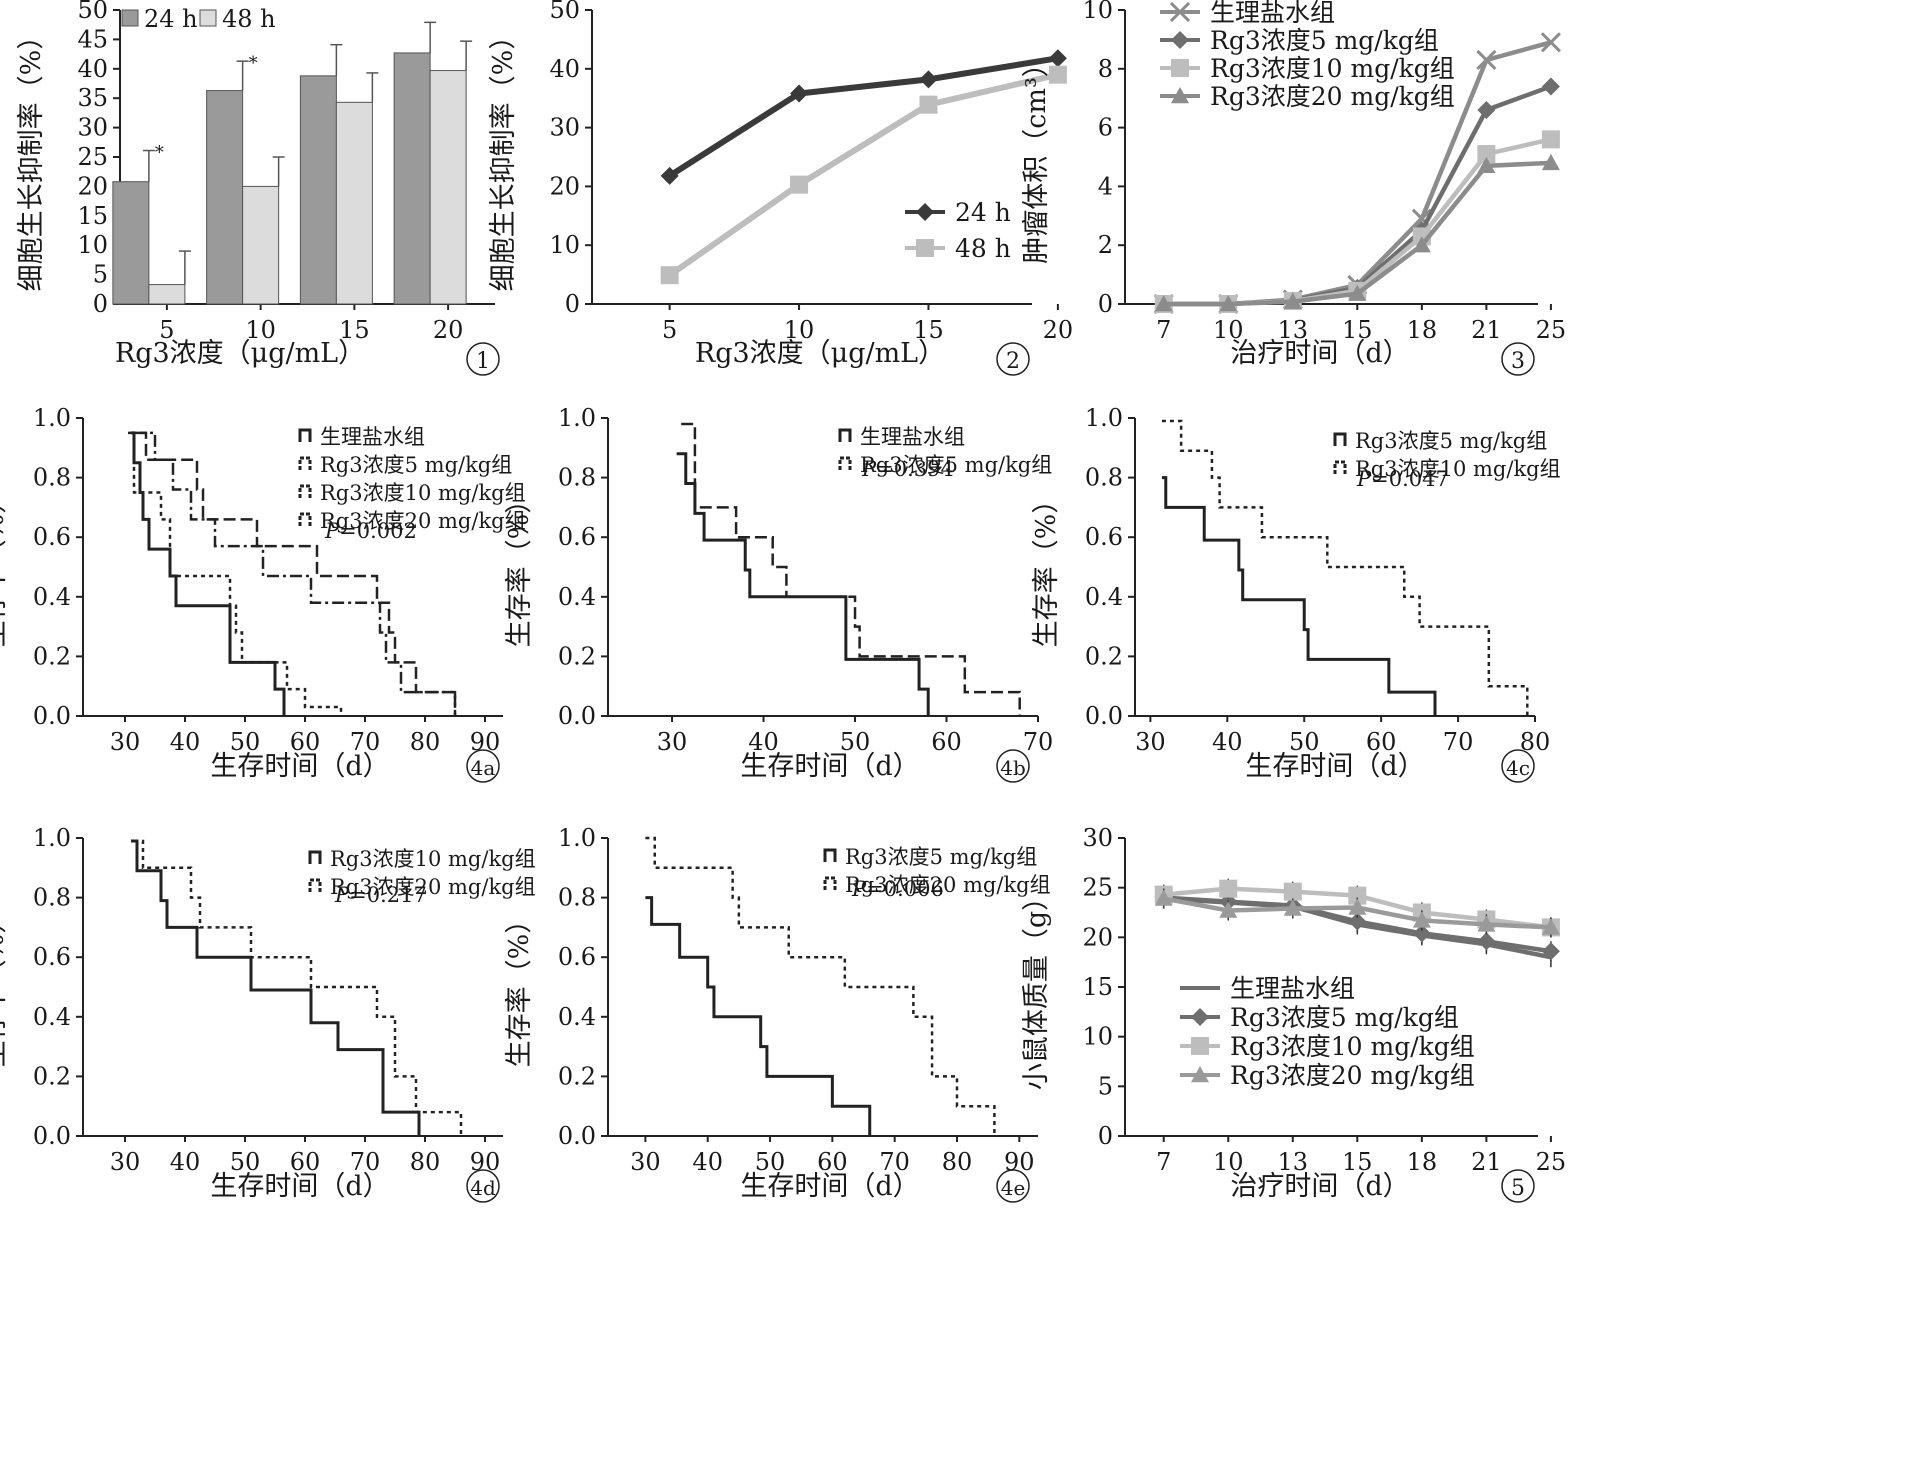  I want to click on panel-label-5: 5, so click(1518, 1186).